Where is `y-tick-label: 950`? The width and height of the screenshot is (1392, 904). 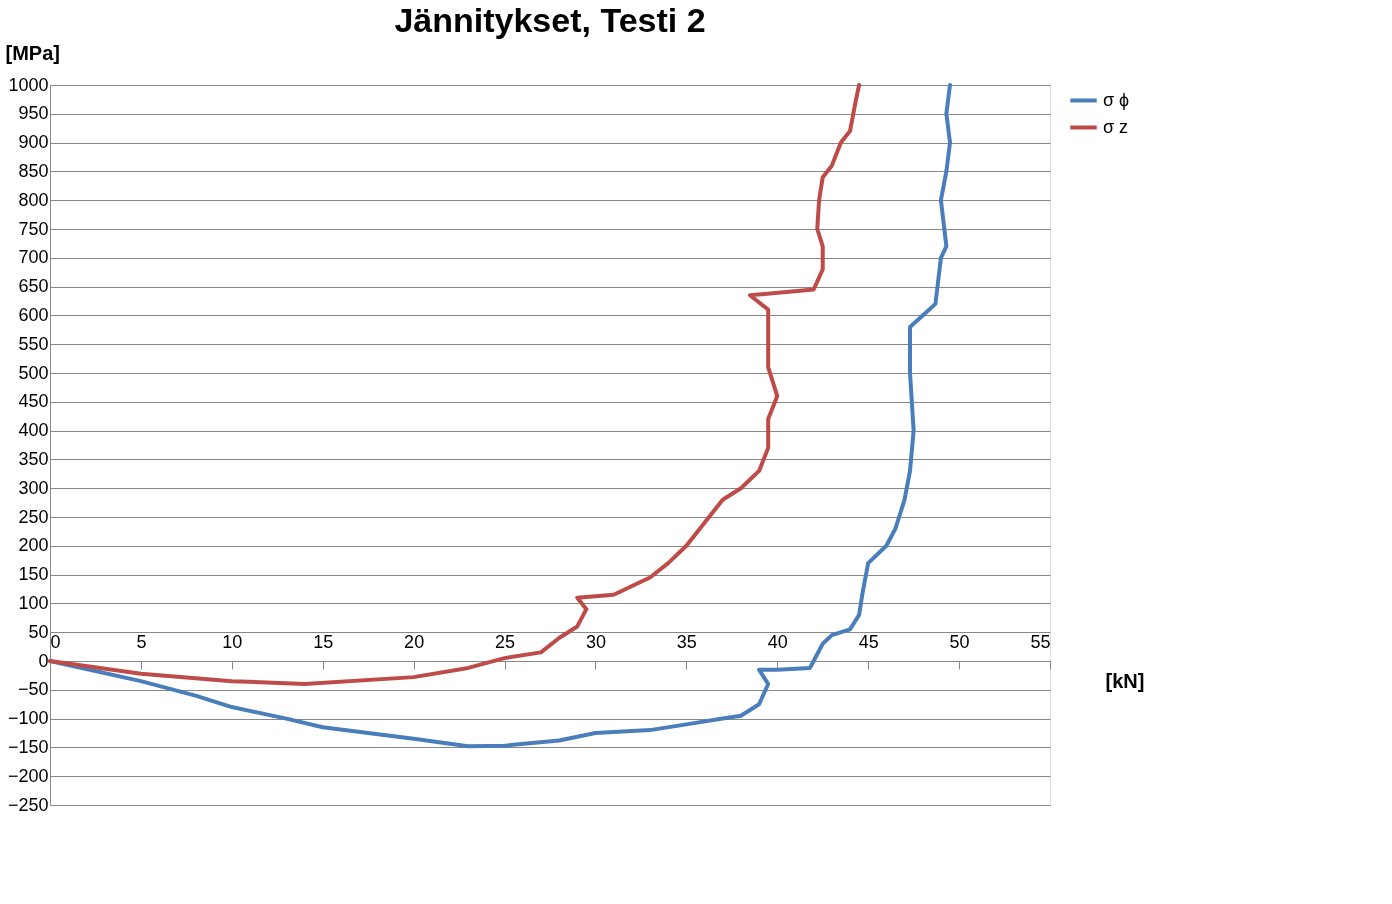 y-tick-label: 950 is located at coordinates (33, 113).